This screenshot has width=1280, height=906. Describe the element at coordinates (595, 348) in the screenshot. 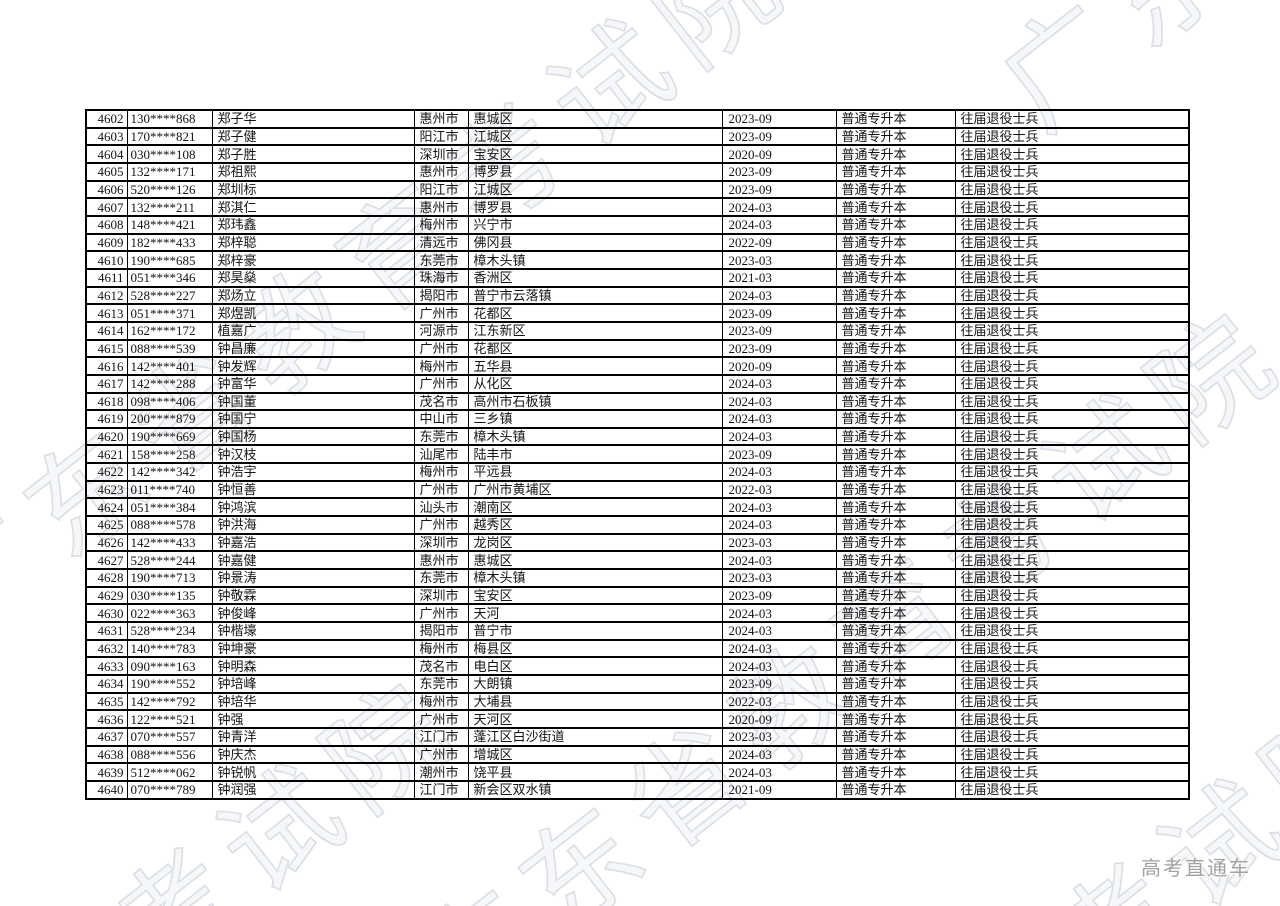

I see `district: 花都区` at that location.